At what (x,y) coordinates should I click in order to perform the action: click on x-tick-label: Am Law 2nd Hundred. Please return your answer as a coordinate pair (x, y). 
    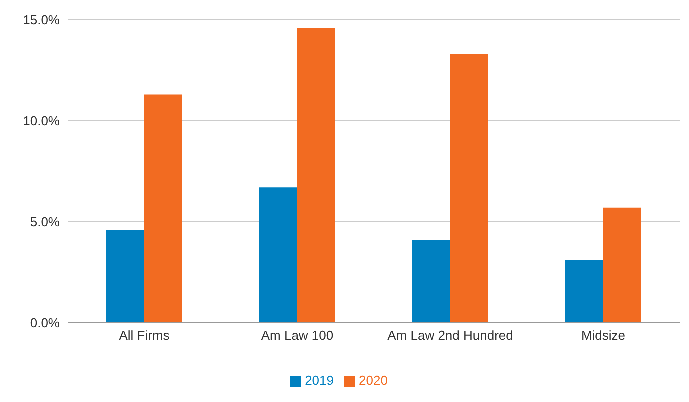
    Looking at the image, I should click on (451, 336).